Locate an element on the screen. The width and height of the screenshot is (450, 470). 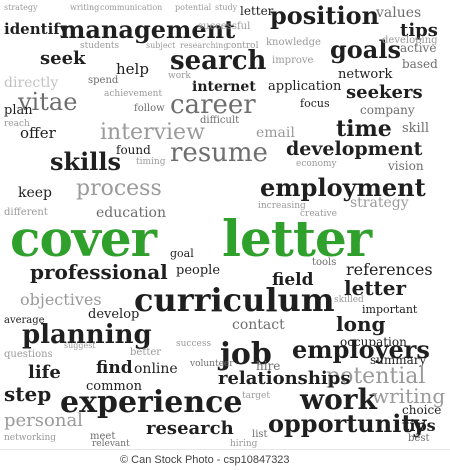
word-goal: goal is located at coordinates (182, 253).